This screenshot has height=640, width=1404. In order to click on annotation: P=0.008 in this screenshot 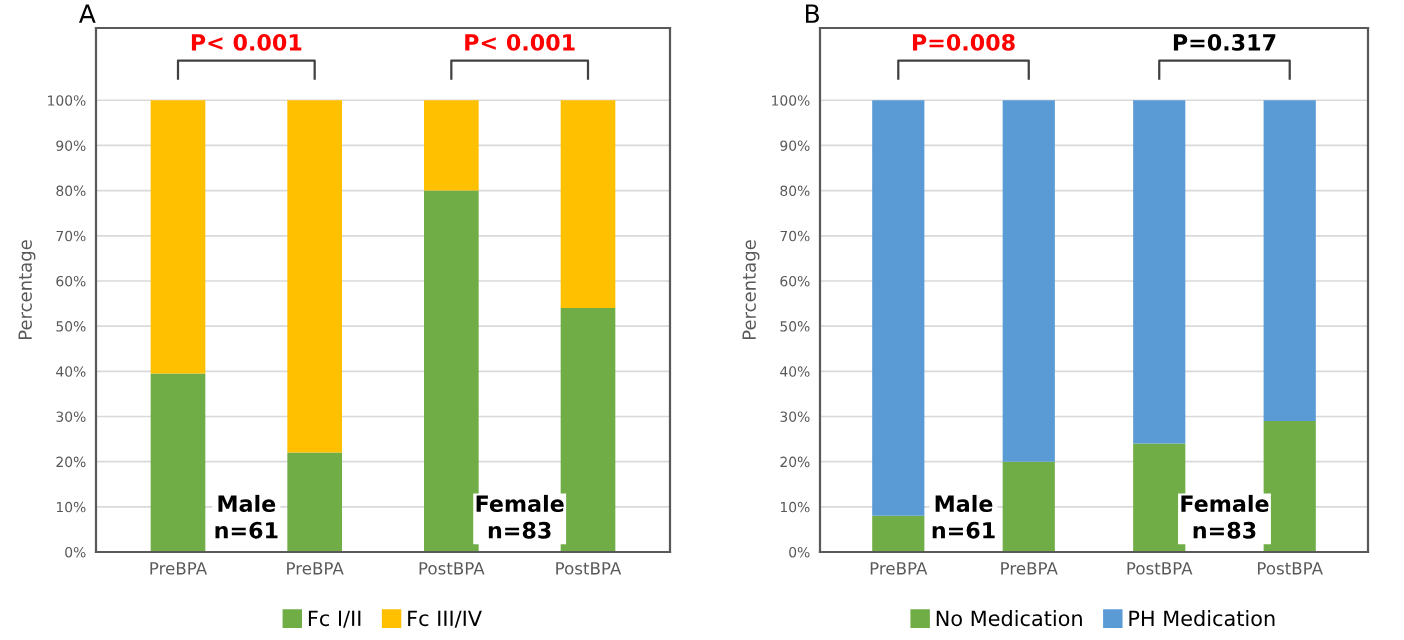, I will do `click(963, 42)`.